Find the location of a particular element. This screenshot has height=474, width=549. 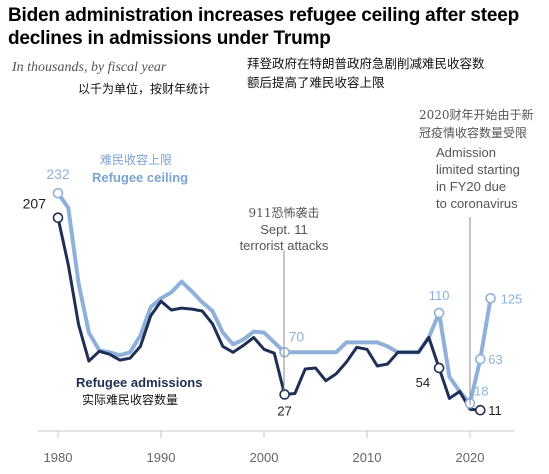

data-label: 110 is located at coordinates (439, 295).